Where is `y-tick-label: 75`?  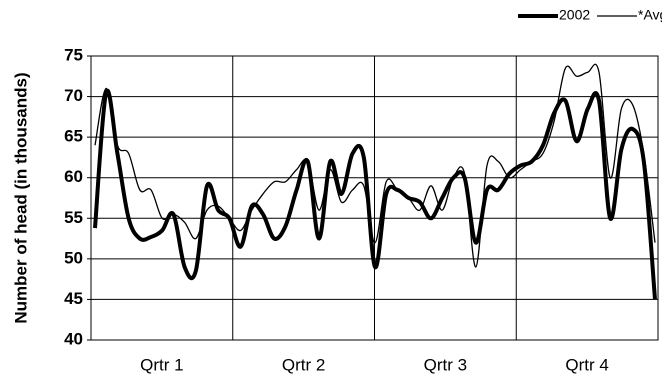 y-tick-label: 75 is located at coordinates (73, 54).